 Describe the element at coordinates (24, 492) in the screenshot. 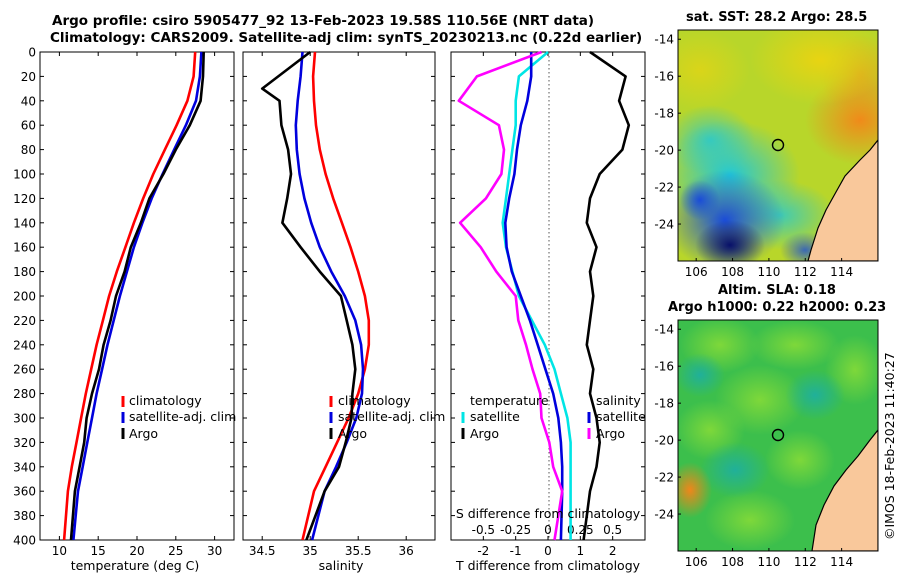

I see `y-tick-label: 360` at that location.